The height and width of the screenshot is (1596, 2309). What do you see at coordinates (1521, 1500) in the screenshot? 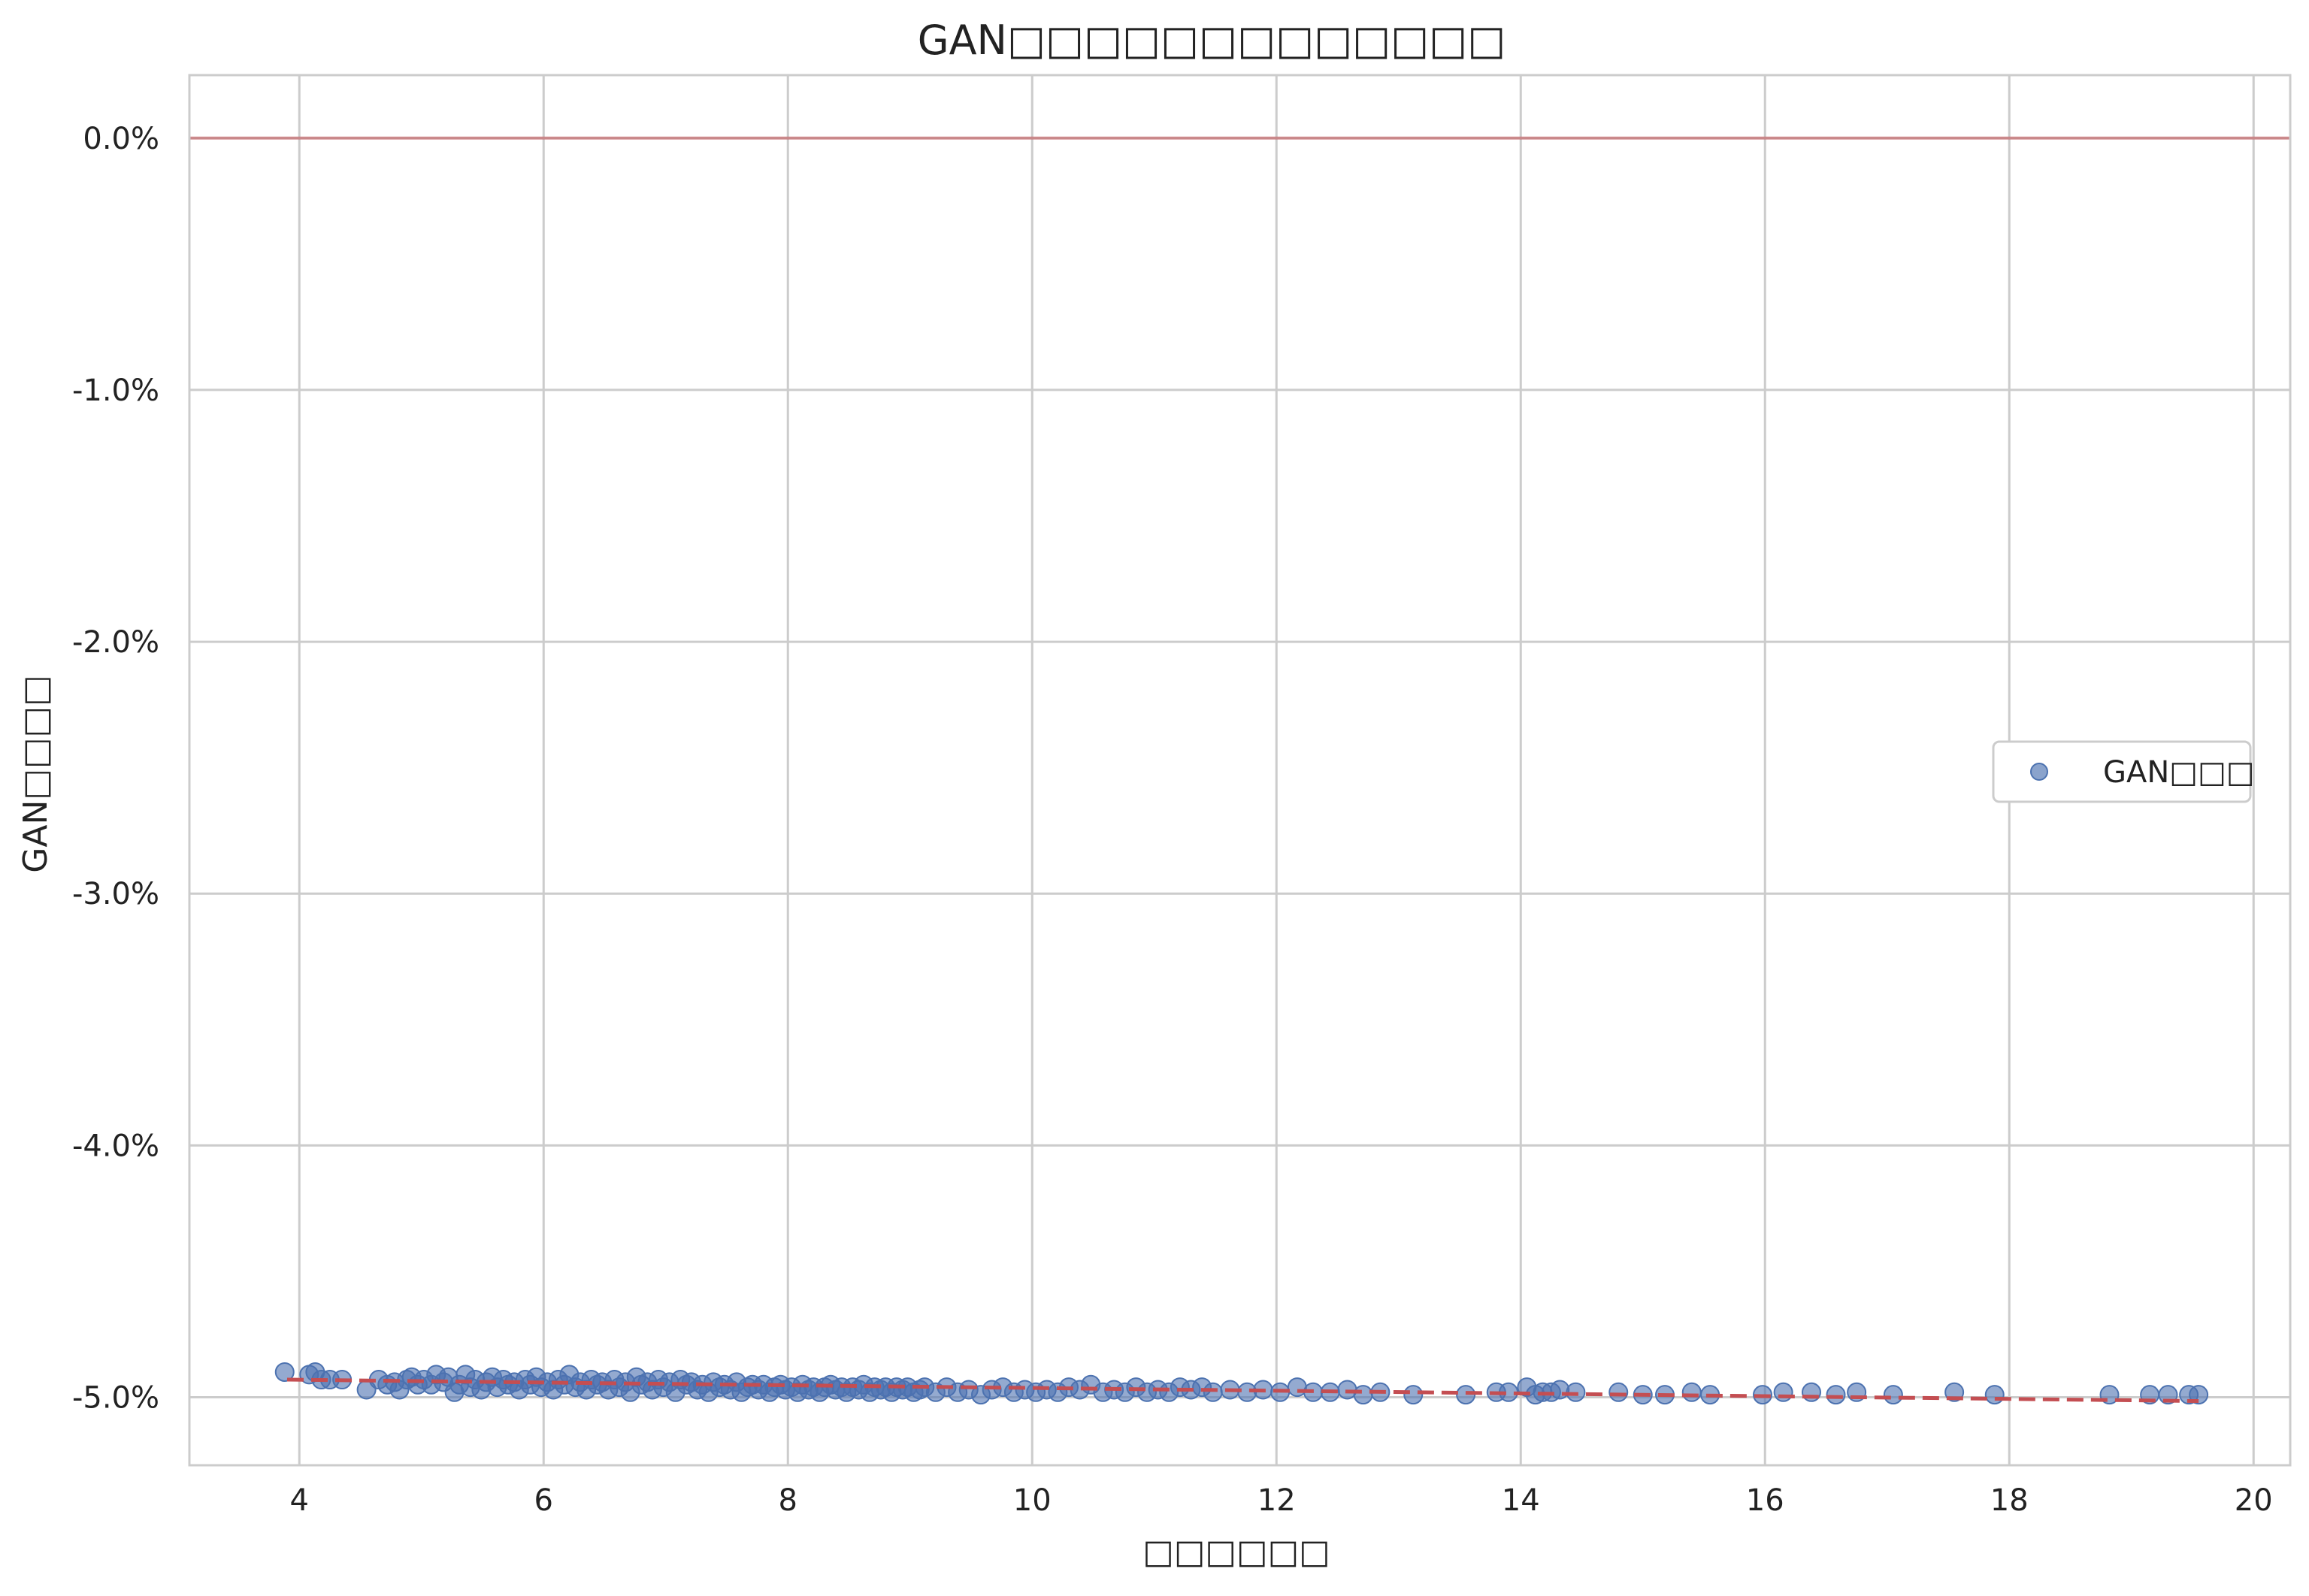
I see `x-tick-label: 14` at bounding box center [1521, 1500].